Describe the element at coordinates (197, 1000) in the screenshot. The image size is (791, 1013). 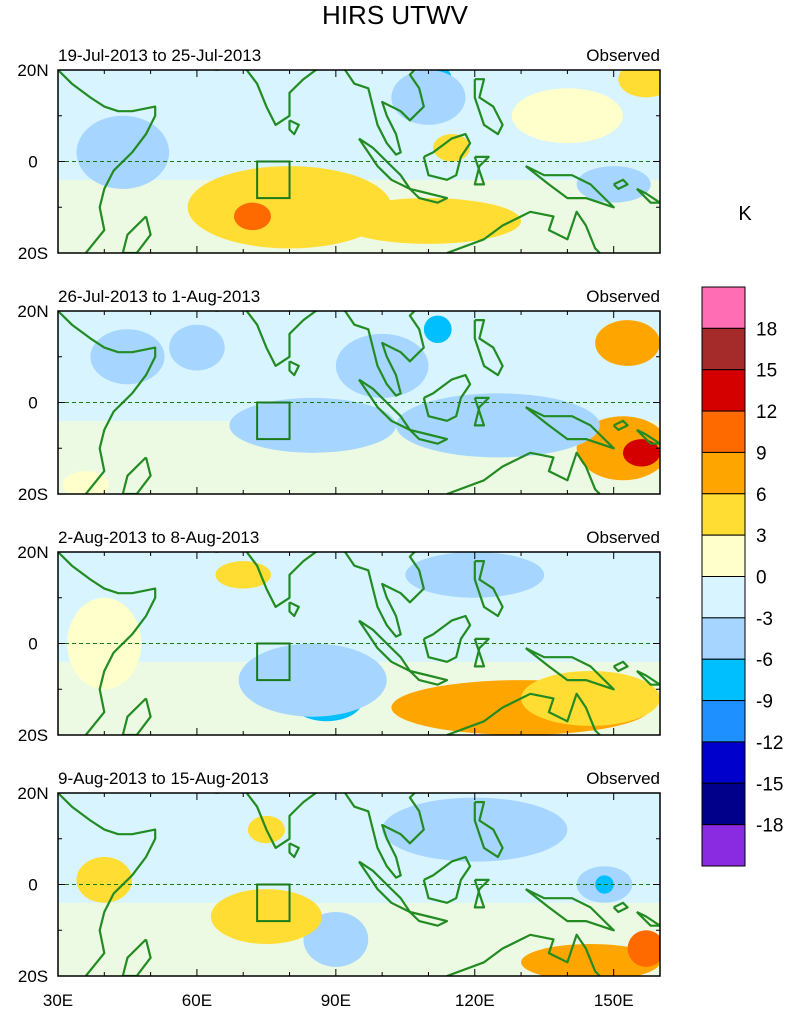
I see `x-tick-label: 60E` at that location.